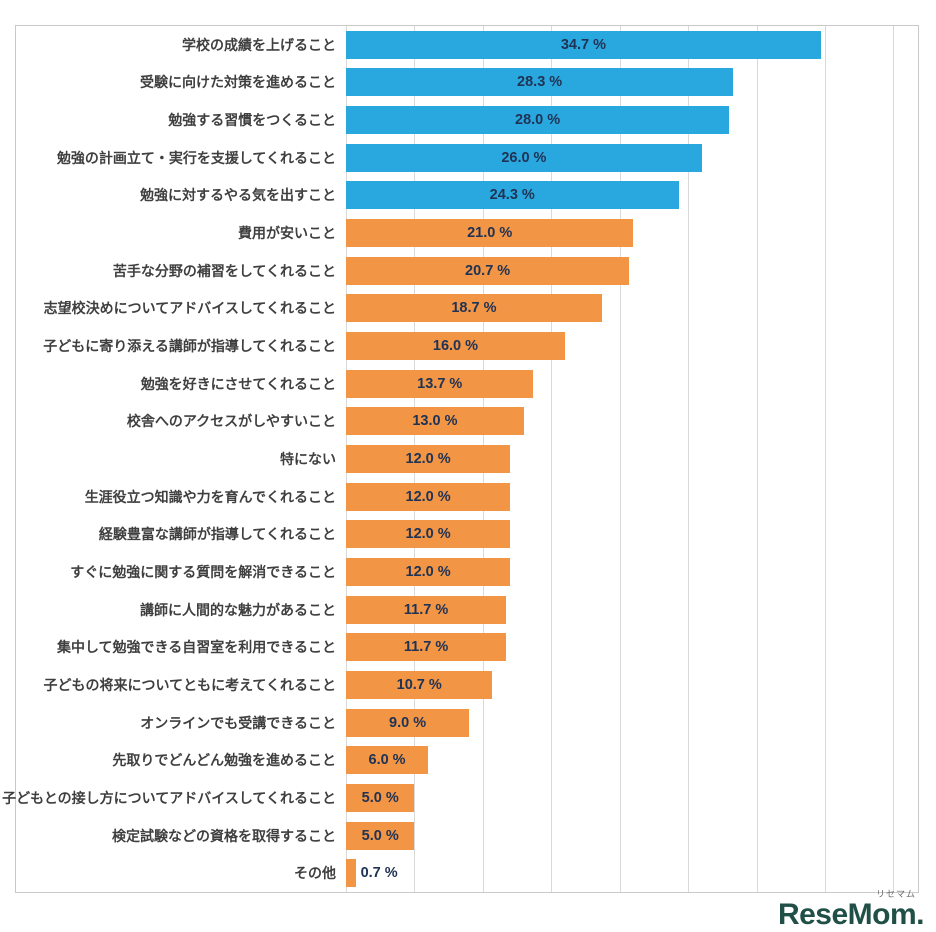 The width and height of the screenshot is (936, 932). Describe the element at coordinates (632, 309) in the screenshot. I see `bar-area: 18.7 %` at that location.